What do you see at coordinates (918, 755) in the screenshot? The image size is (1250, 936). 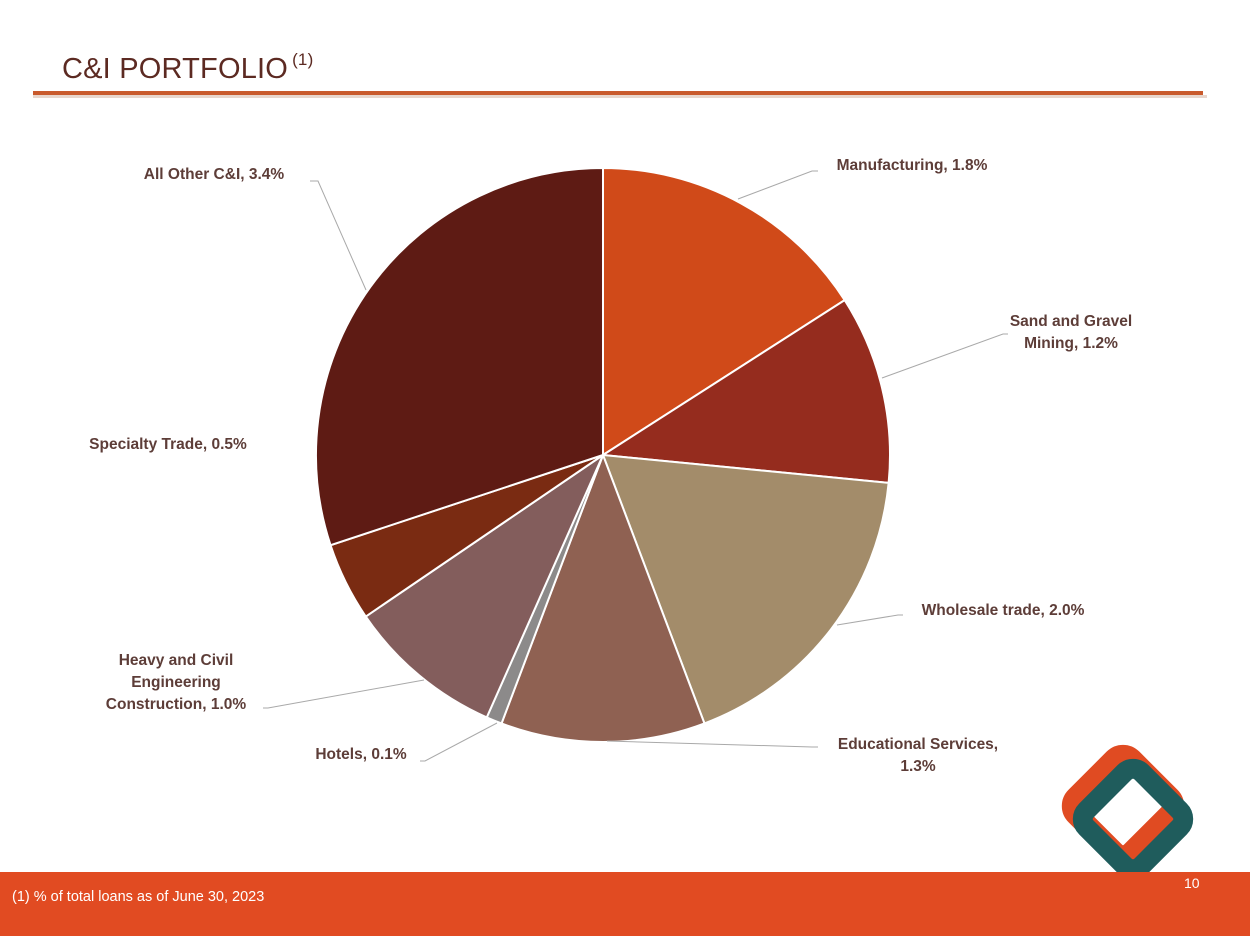 I see `data-label-educational-services: Educational Services, 1.3%` at bounding box center [918, 755].